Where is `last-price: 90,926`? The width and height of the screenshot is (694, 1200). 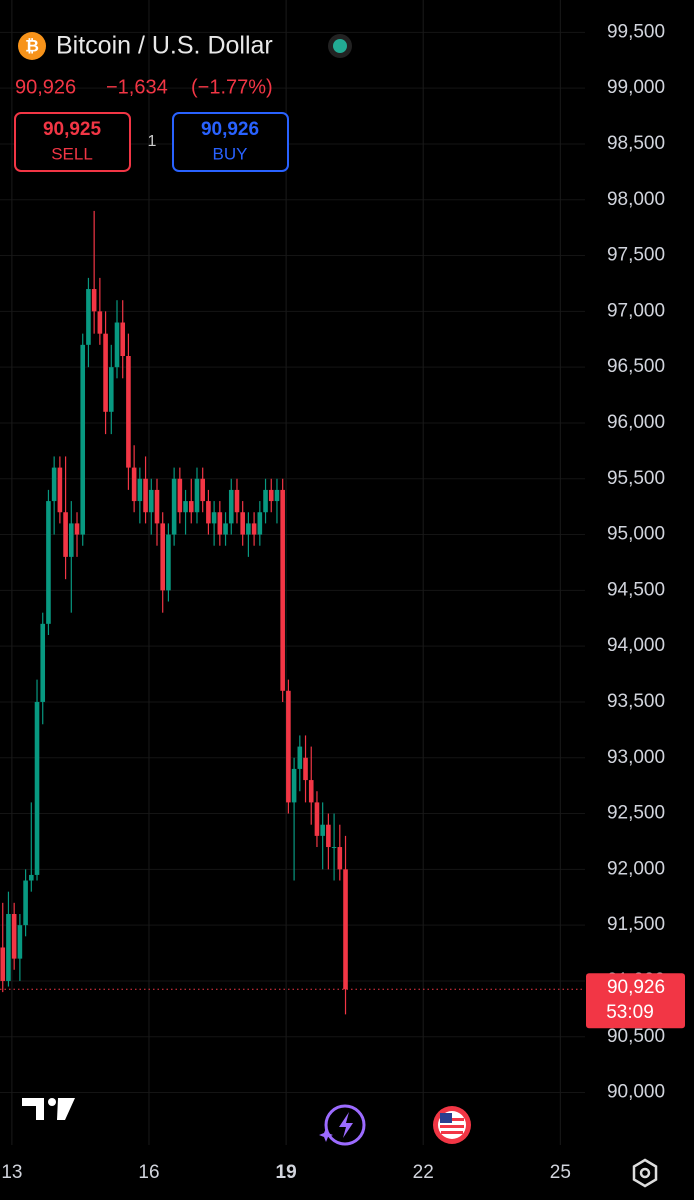 last-price: 90,926 is located at coordinates (45, 87).